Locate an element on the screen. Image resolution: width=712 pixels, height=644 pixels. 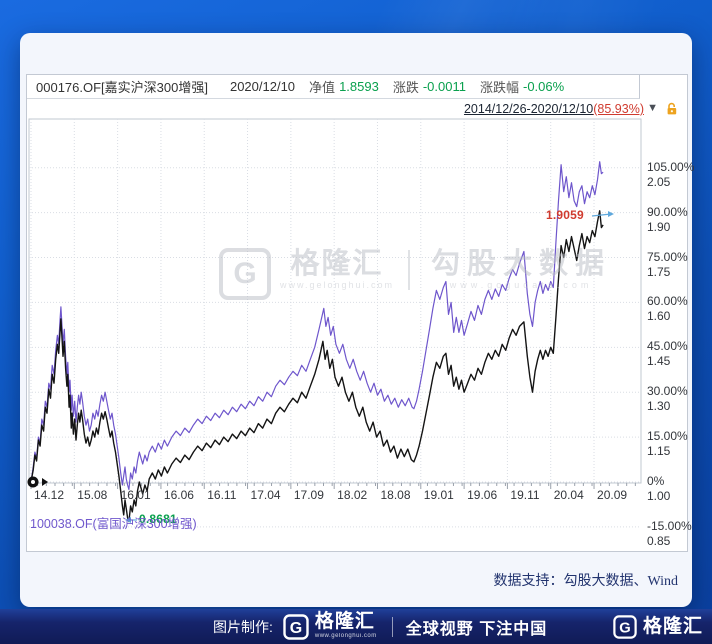
change-value: -0.0011 is located at coordinates (444, 86).